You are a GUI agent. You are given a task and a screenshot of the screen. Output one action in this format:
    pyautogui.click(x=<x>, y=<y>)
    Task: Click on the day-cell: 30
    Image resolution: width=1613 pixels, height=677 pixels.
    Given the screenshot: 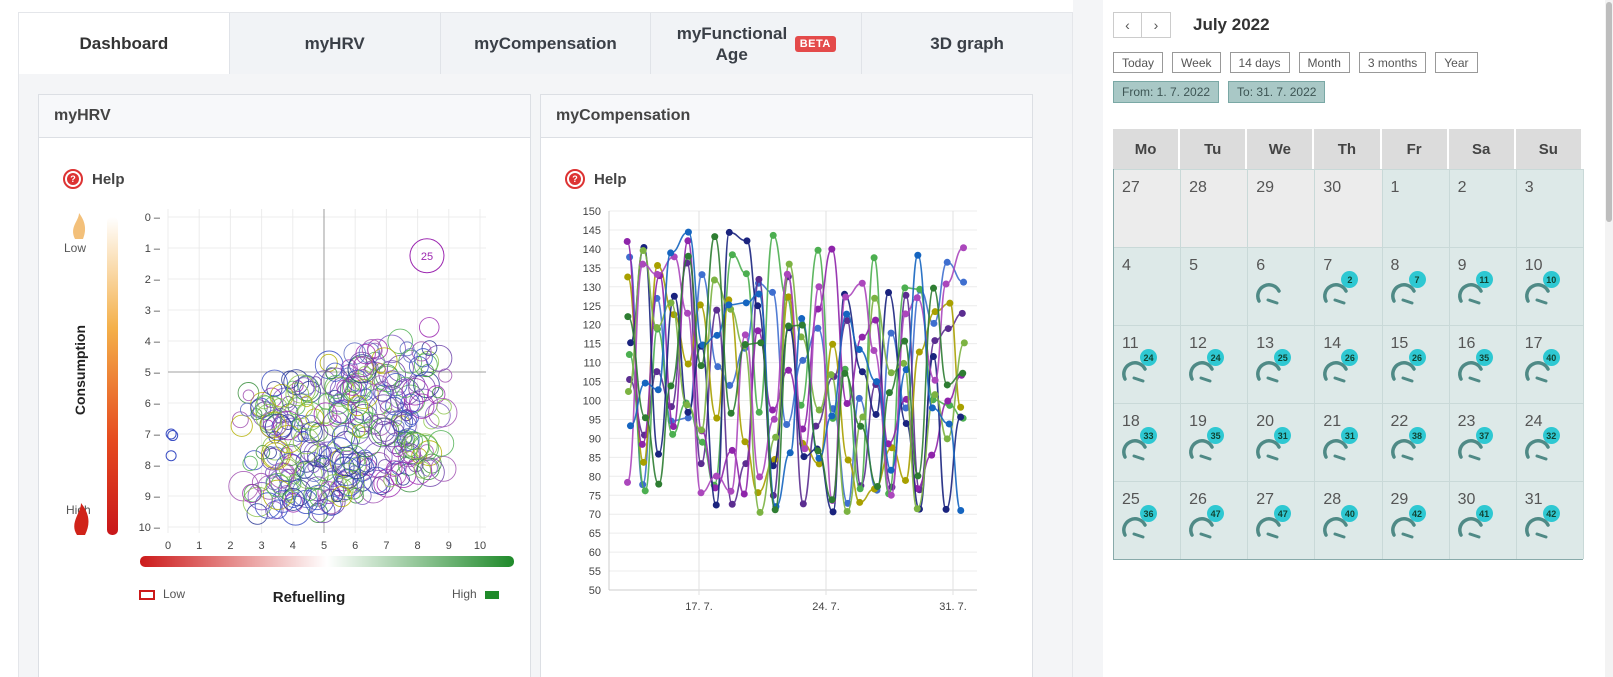 What is the action you would take?
    pyautogui.click(x=1349, y=208)
    